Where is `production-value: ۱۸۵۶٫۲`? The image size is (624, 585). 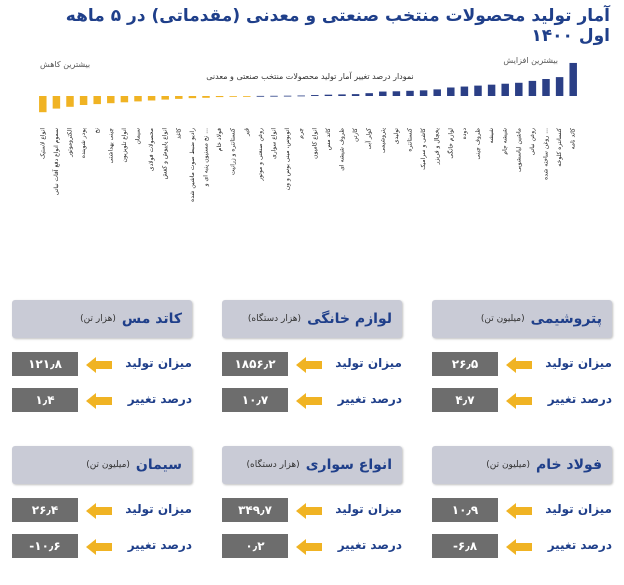
production-value: ۱۸۵۶٫۲ is located at coordinates (255, 364).